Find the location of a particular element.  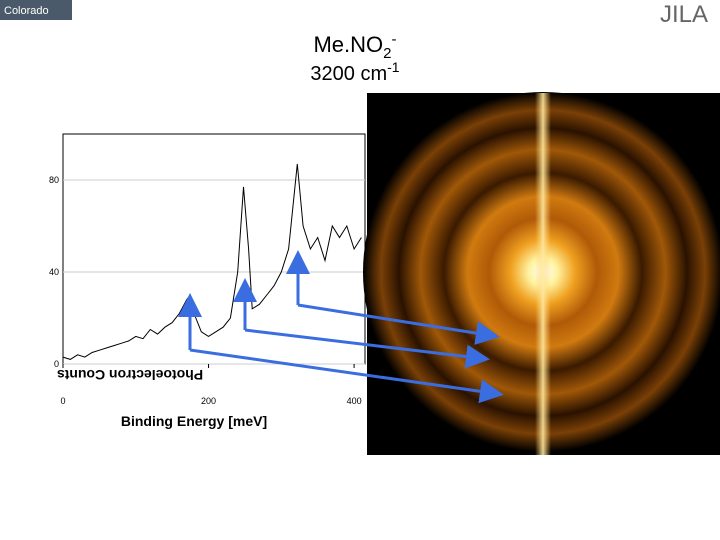

arrows is located at coordinates (341, 327).